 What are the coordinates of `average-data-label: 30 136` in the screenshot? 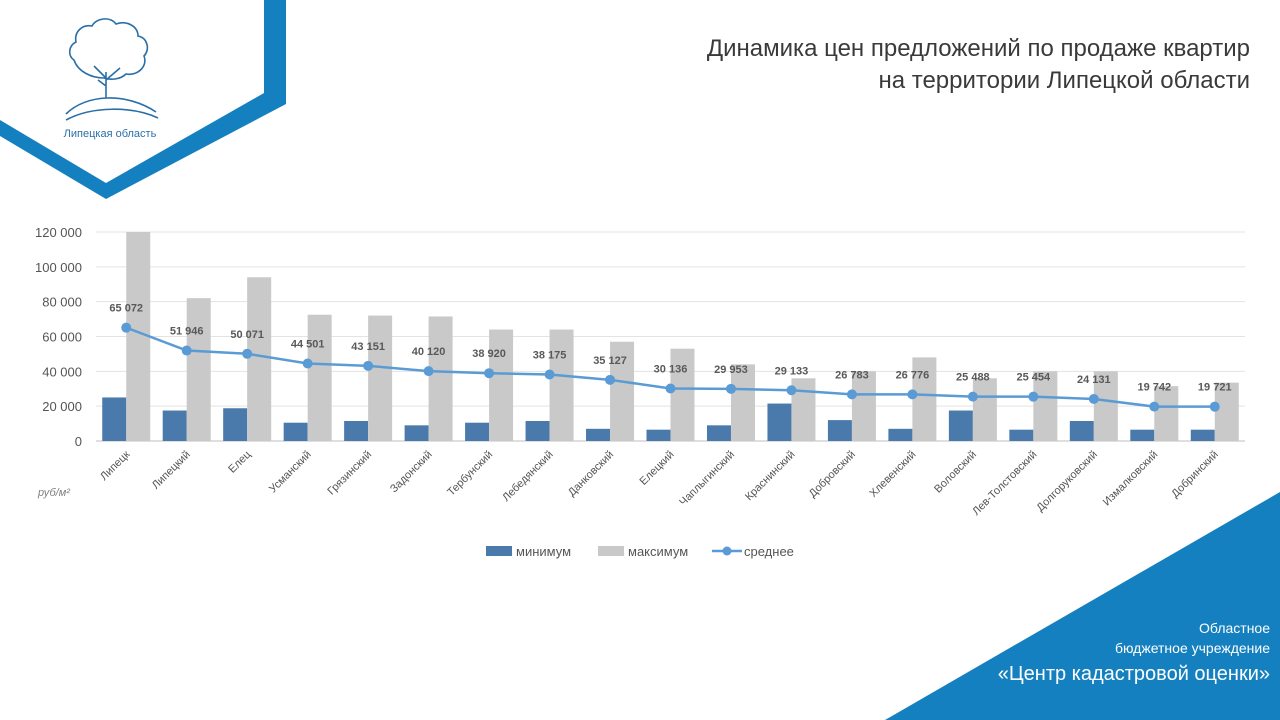 It's located at (671, 370).